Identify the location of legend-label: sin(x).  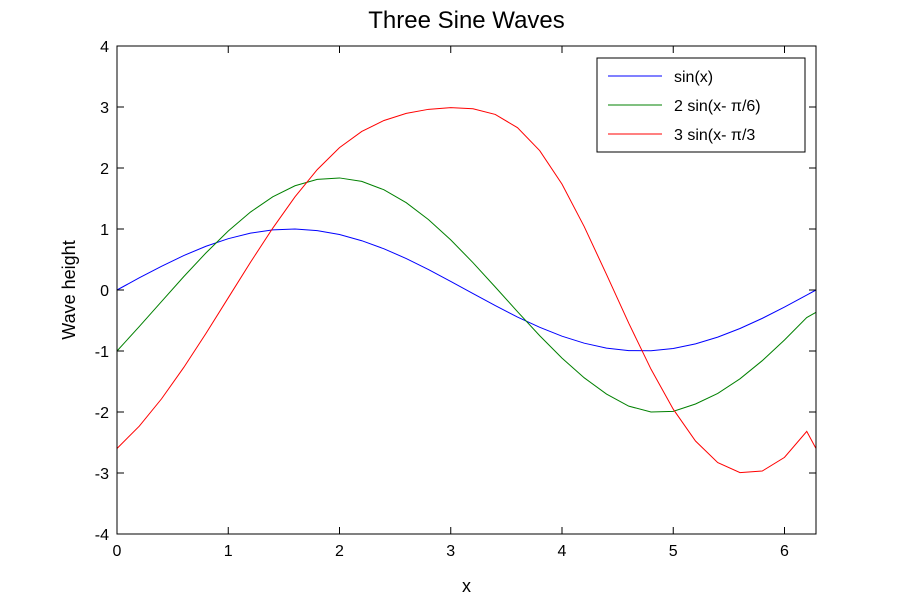
(693, 77).